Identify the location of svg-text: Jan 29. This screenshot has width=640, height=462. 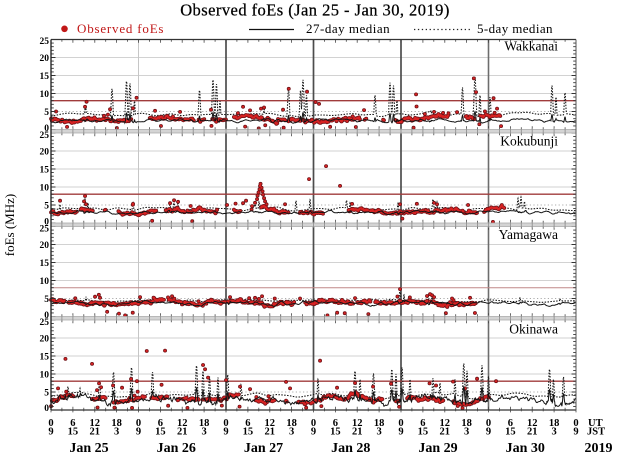
(437, 448).